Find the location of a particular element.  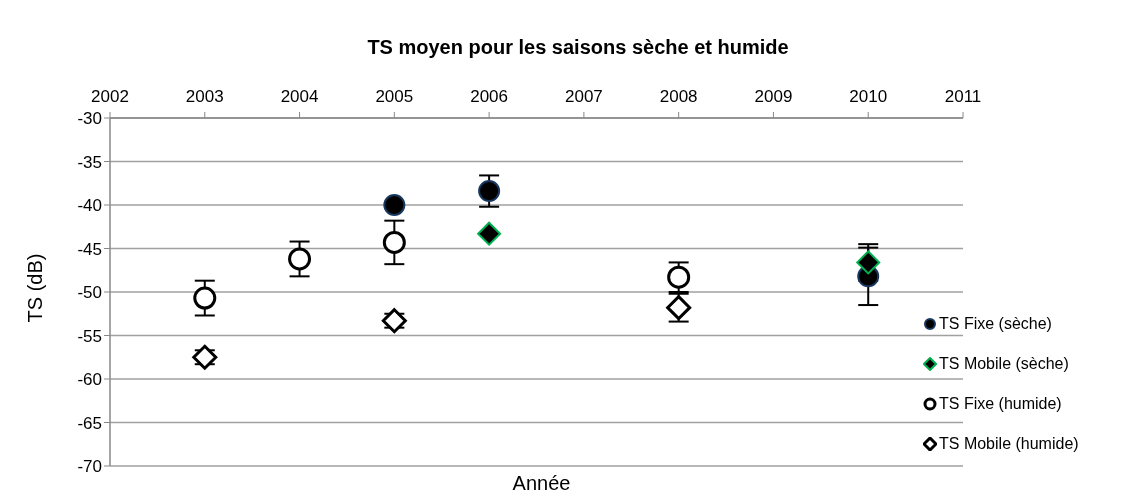

y-tick-label: -55 is located at coordinates (89, 336).